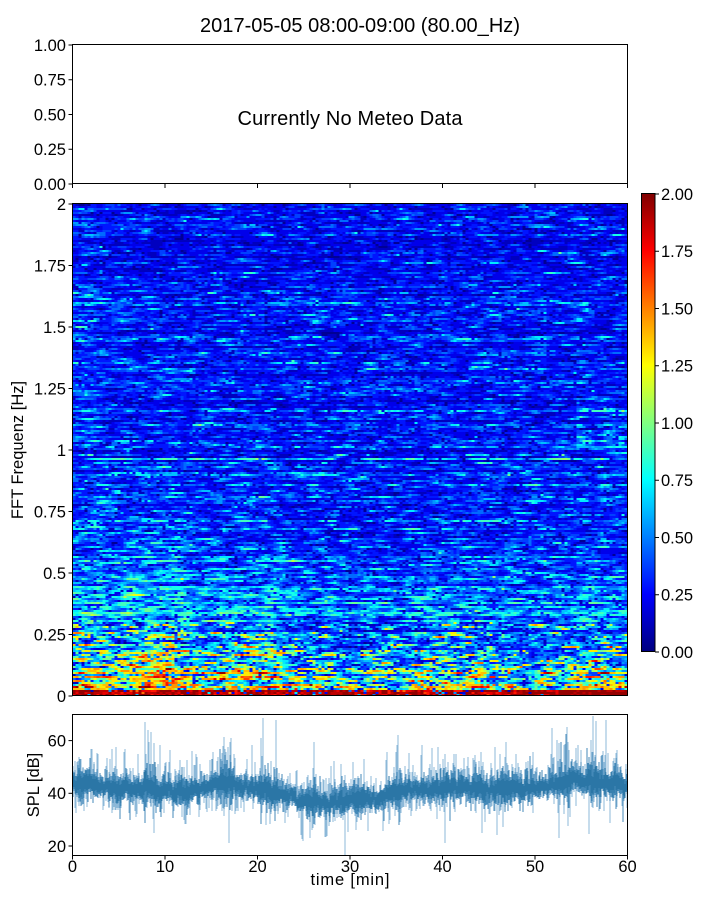  What do you see at coordinates (677, 309) in the screenshot?
I see `svg-text: 1.50` at bounding box center [677, 309].